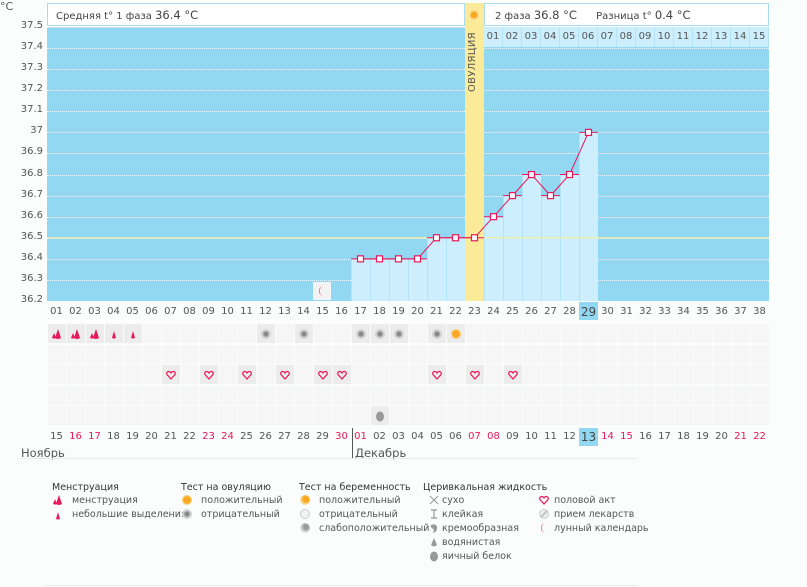 This screenshot has height=587, width=807. Describe the element at coordinates (284, 311) in the screenshot. I see `cycle-day: 13` at that location.